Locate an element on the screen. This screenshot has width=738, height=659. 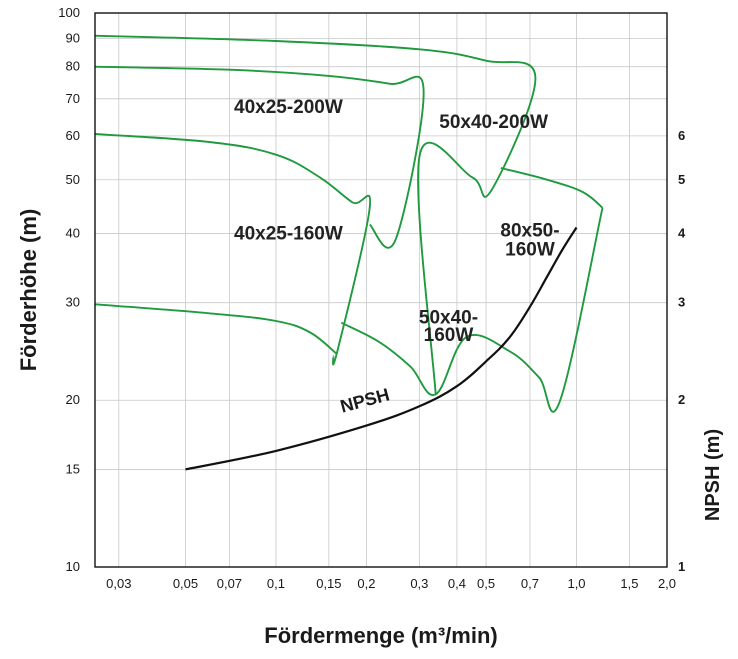
y2-tick-label: 3 is located at coordinates (681, 302).